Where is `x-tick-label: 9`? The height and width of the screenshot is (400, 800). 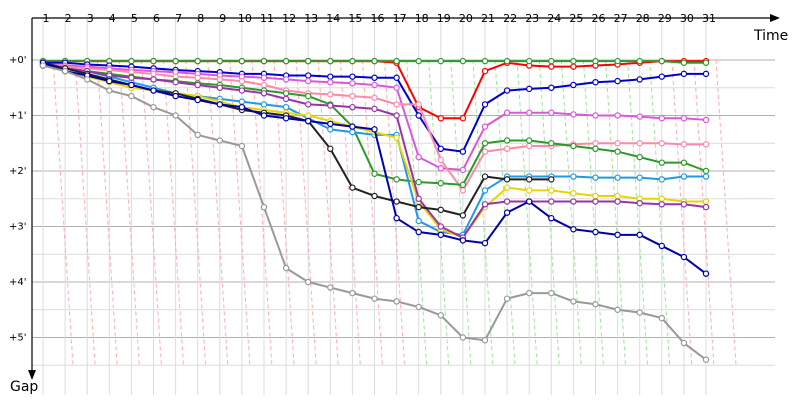 x-tick-label: 9 is located at coordinates (222, 18).